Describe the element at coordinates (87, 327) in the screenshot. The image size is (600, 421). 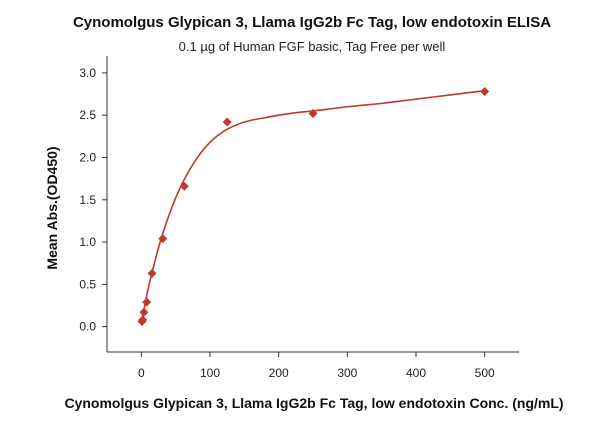
I see `y-tick-label: 0.0` at that location.